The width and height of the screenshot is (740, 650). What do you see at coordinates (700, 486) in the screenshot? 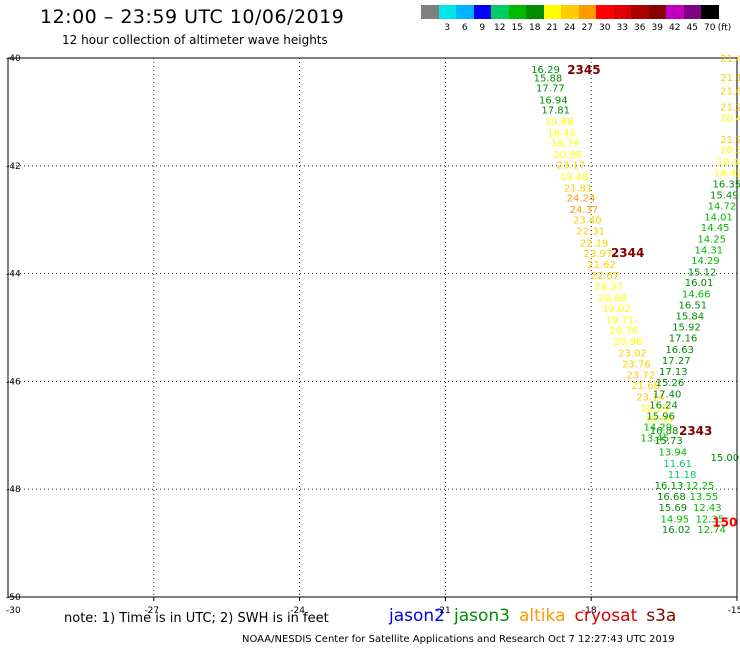
I see `swh-label-altika: 12.25` at bounding box center [700, 486].